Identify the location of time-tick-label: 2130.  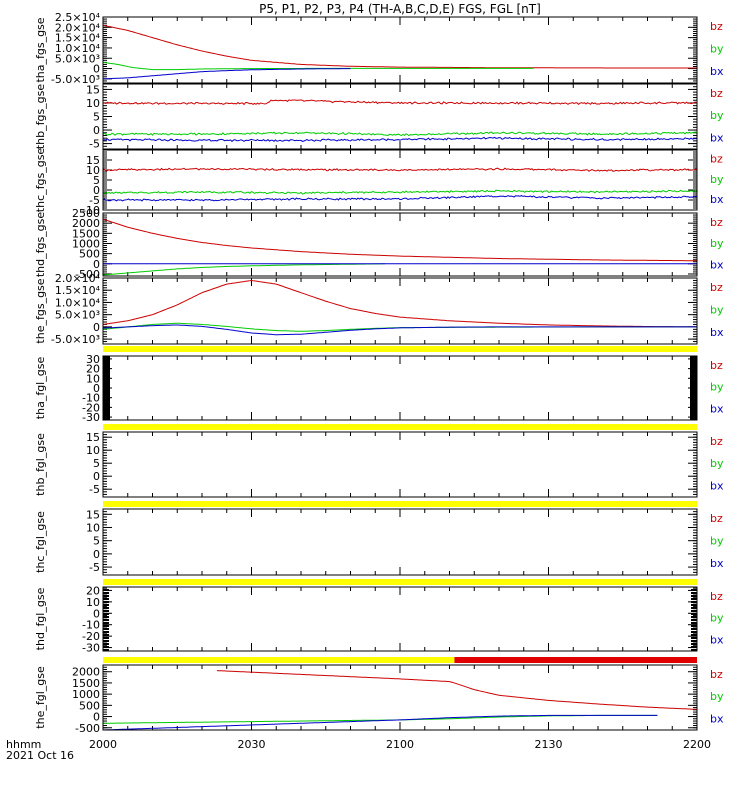
(549, 744).